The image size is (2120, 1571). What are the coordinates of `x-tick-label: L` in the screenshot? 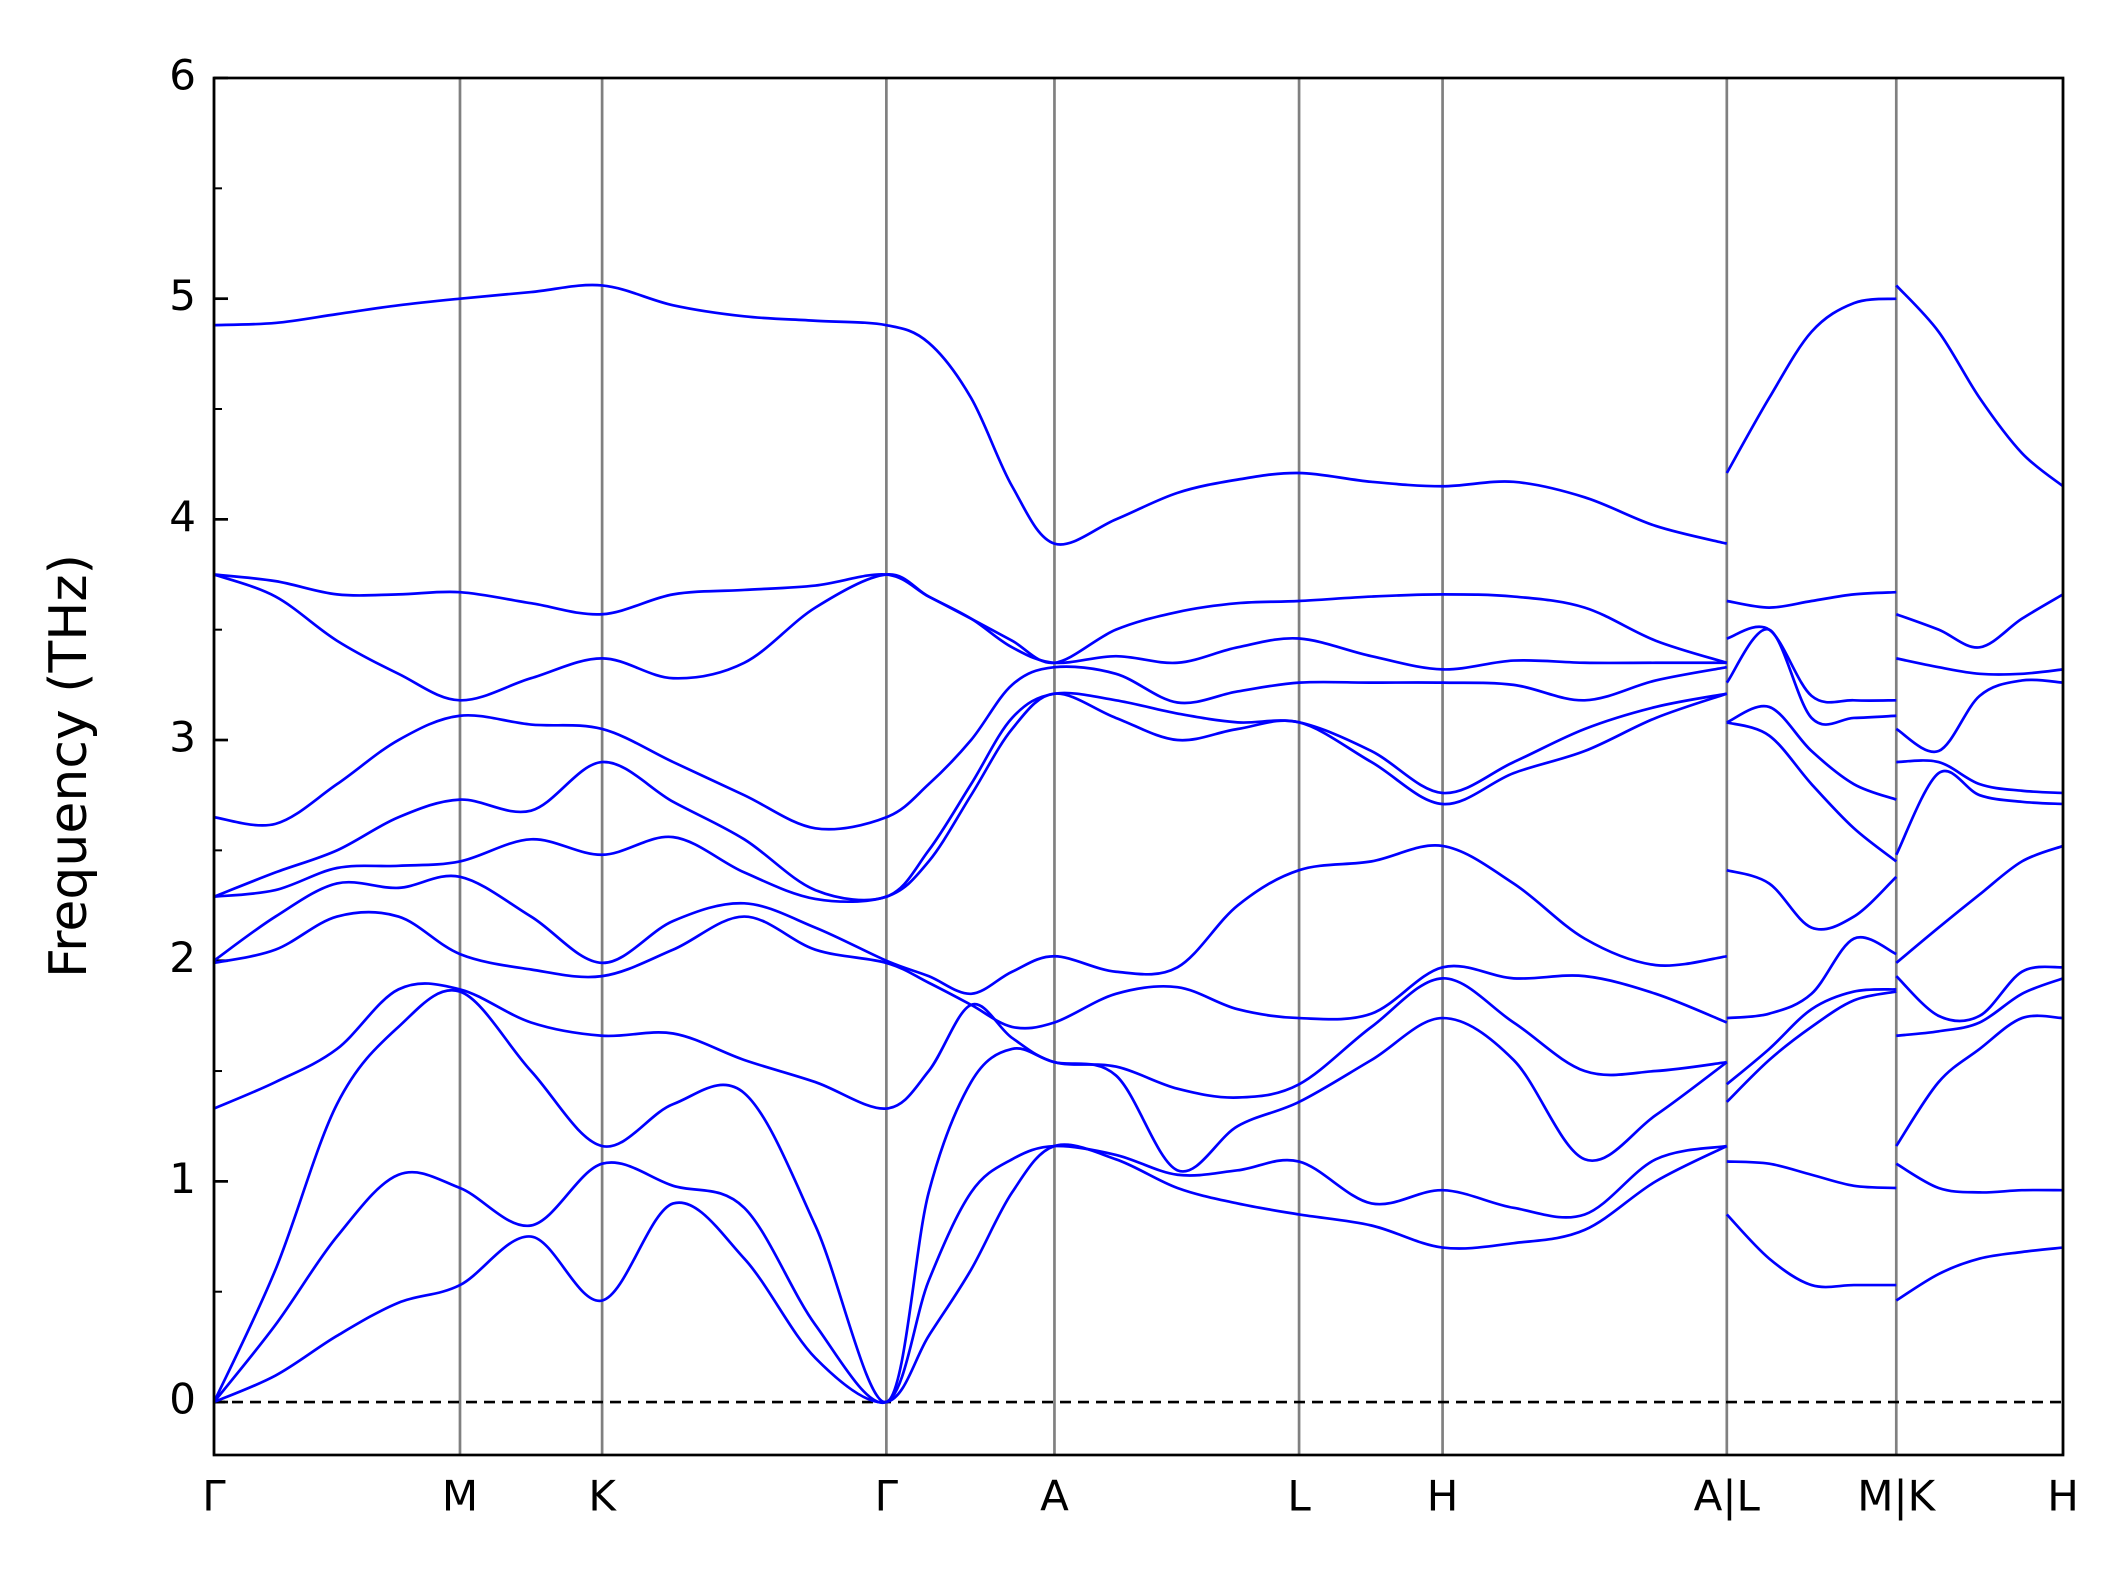 It's located at (1299, 1496).